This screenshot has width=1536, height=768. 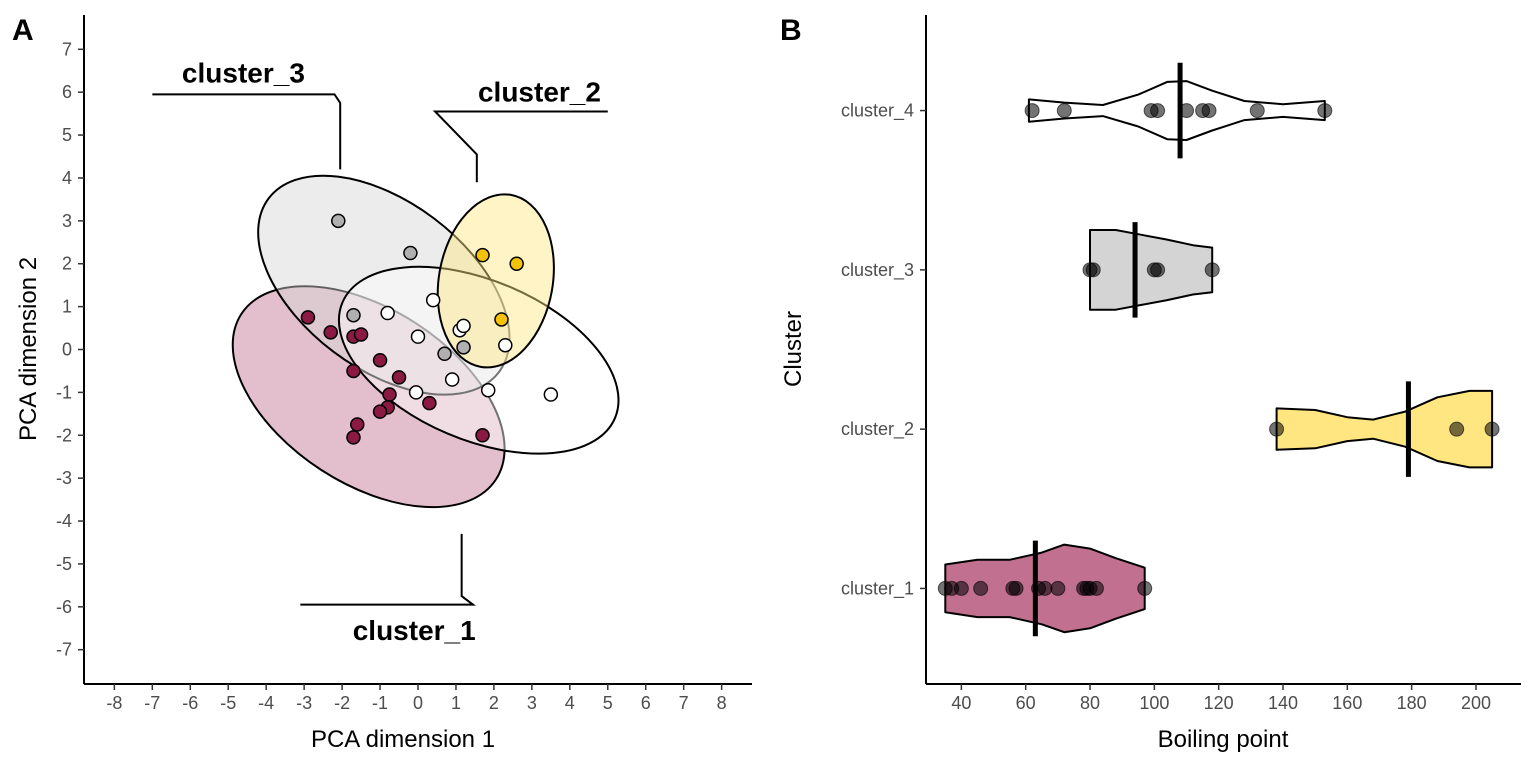 What do you see at coordinates (494, 703) in the screenshot?
I see `x-tick-label: 2` at bounding box center [494, 703].